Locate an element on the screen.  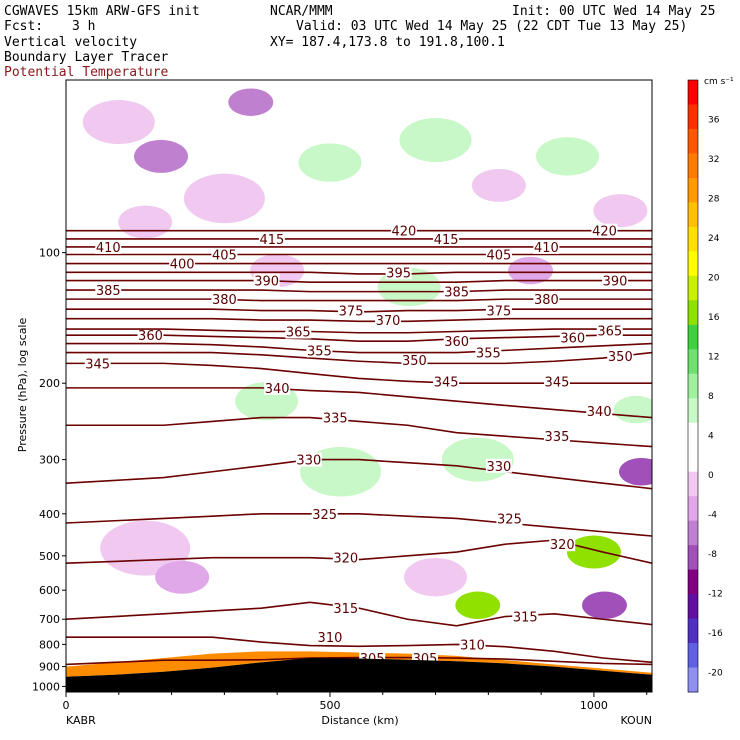
terrain-area is located at coordinates (359, 675).